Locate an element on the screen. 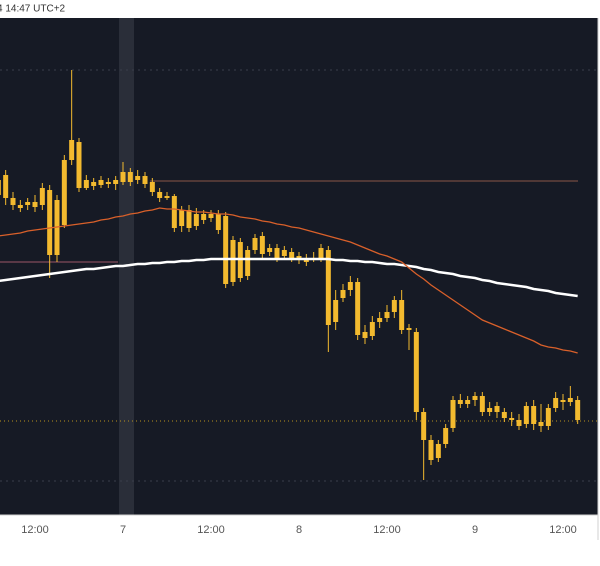  x-tick-label: 7 is located at coordinates (123, 530).